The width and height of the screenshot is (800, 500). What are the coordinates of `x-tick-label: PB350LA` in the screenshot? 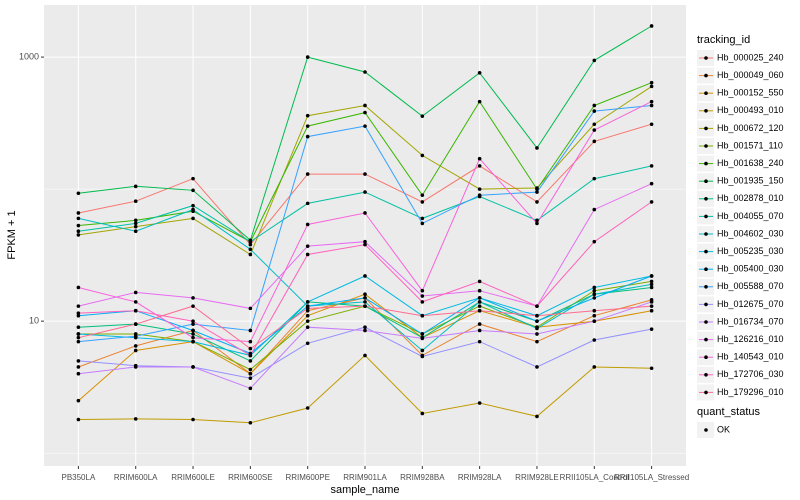 It's located at (78, 477).